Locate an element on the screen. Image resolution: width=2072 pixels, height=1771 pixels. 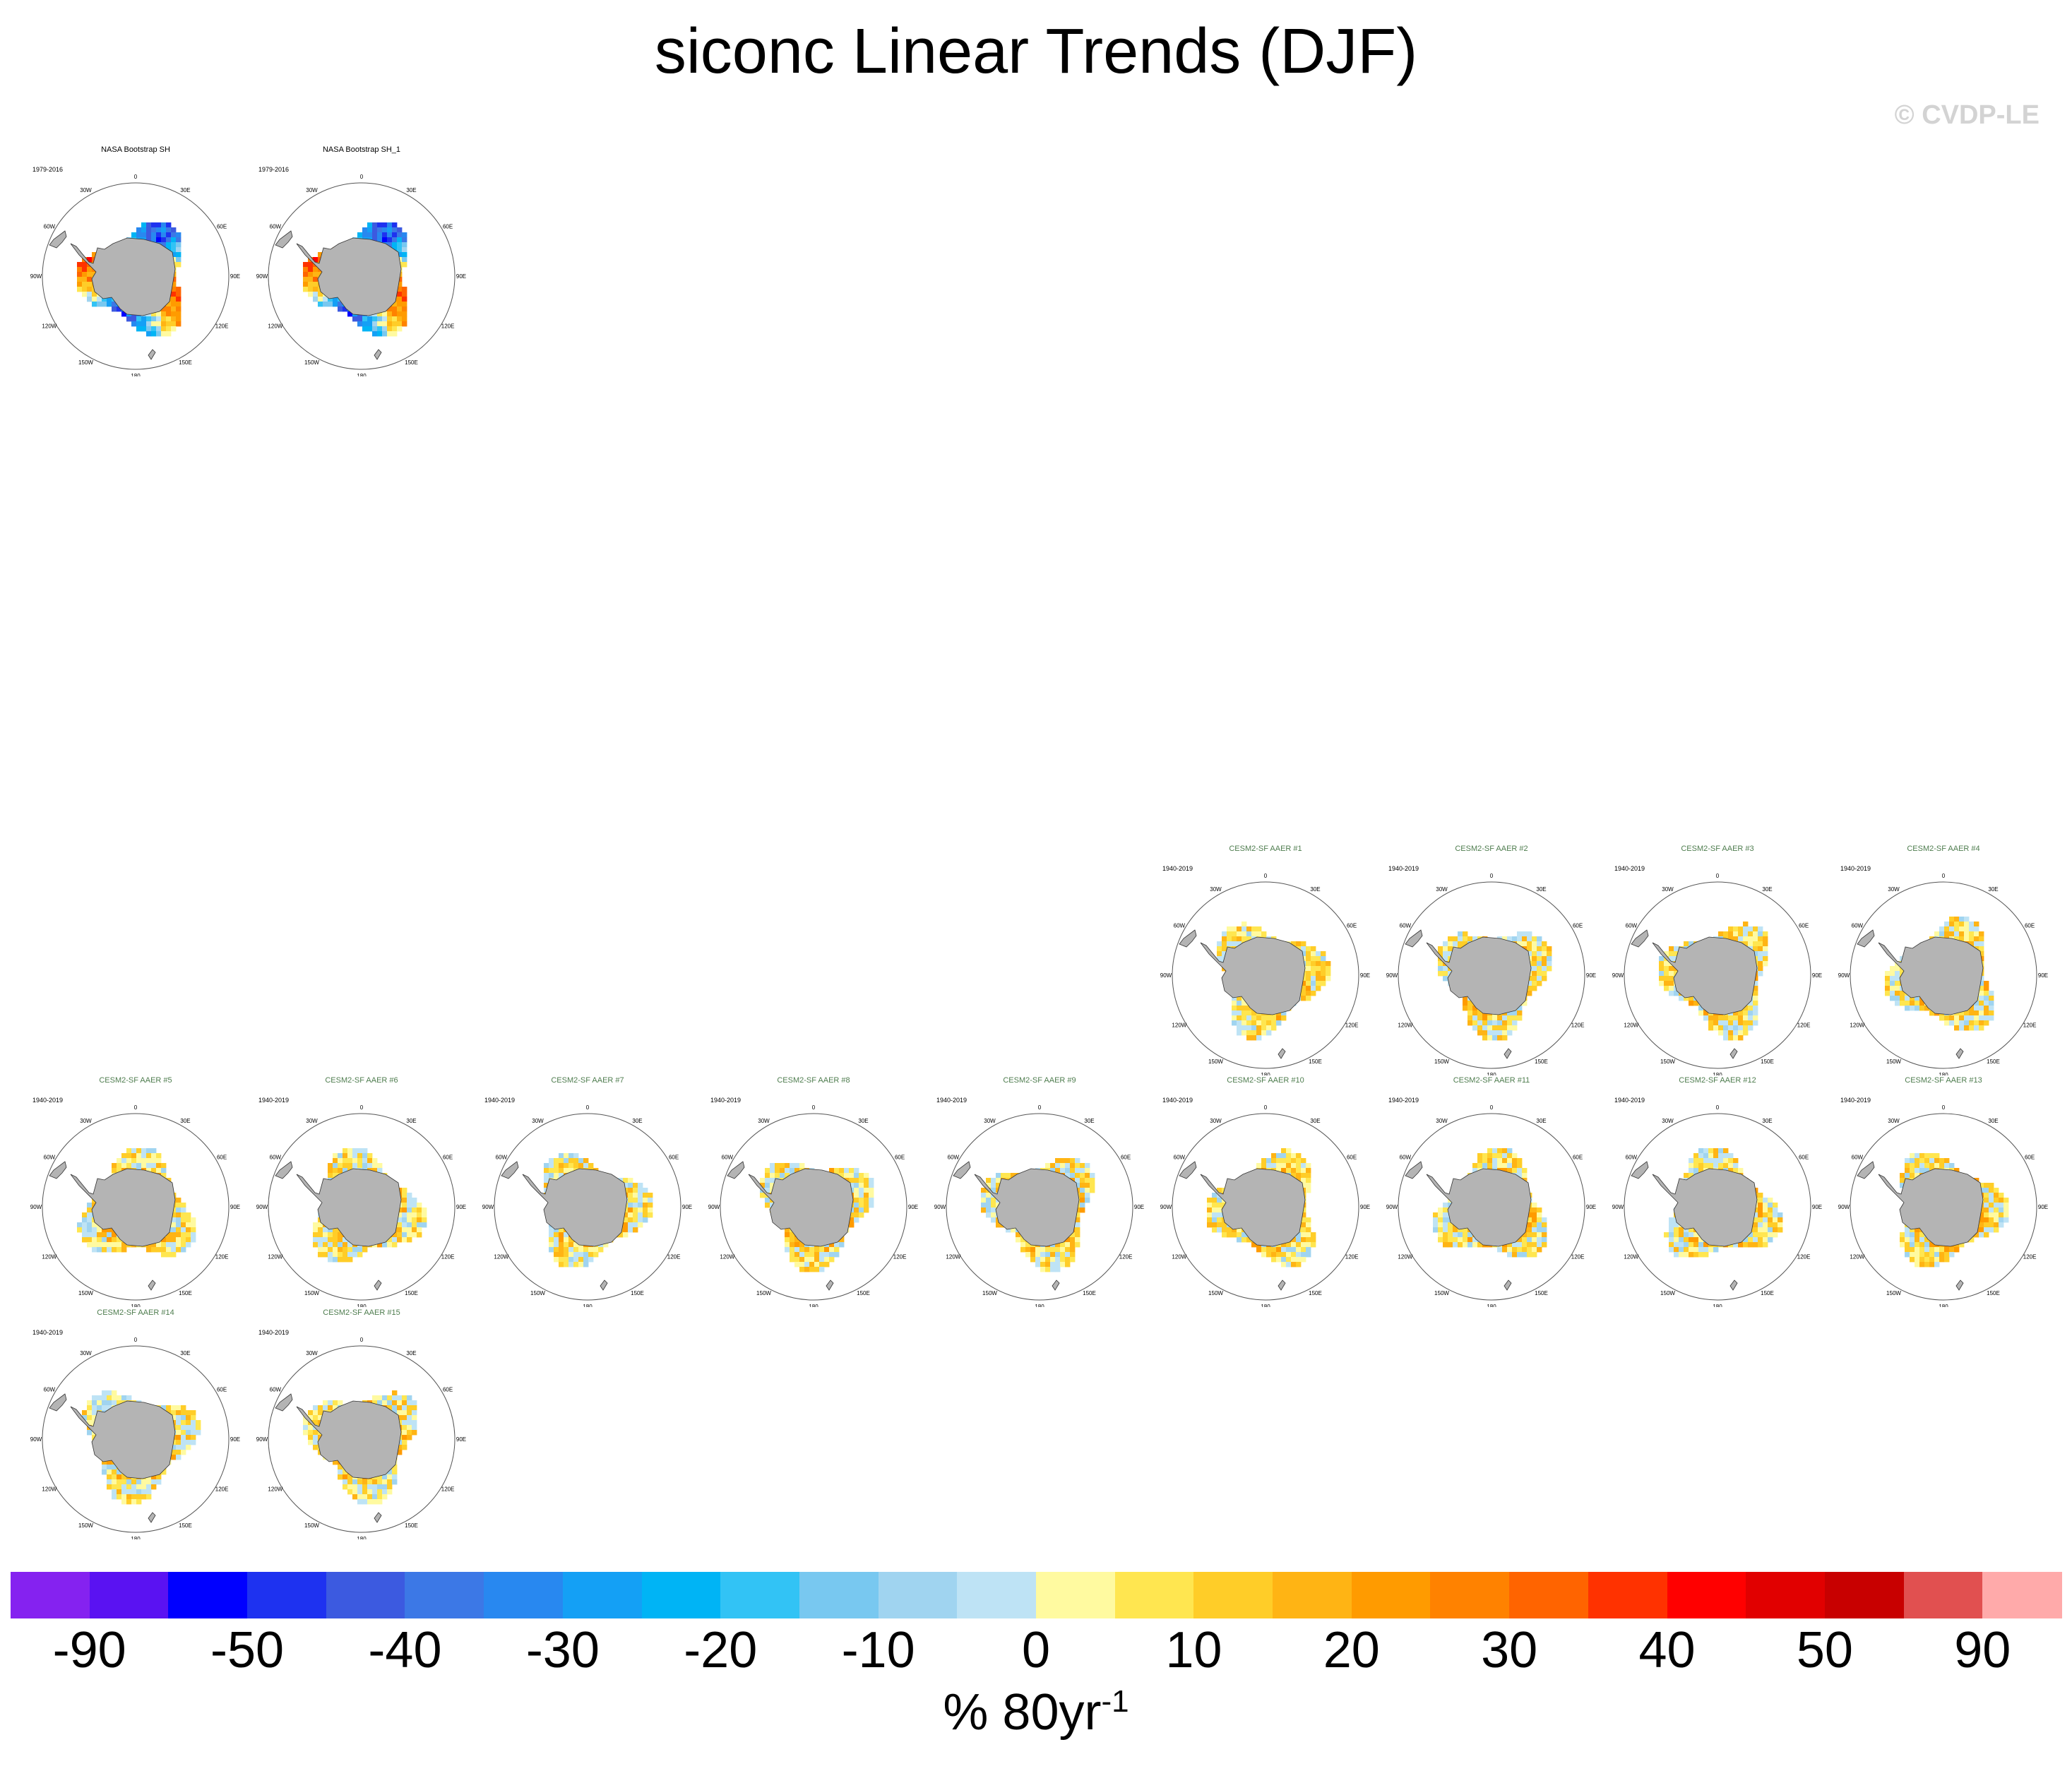
colorbar-segment is located at coordinates (602, 1595).